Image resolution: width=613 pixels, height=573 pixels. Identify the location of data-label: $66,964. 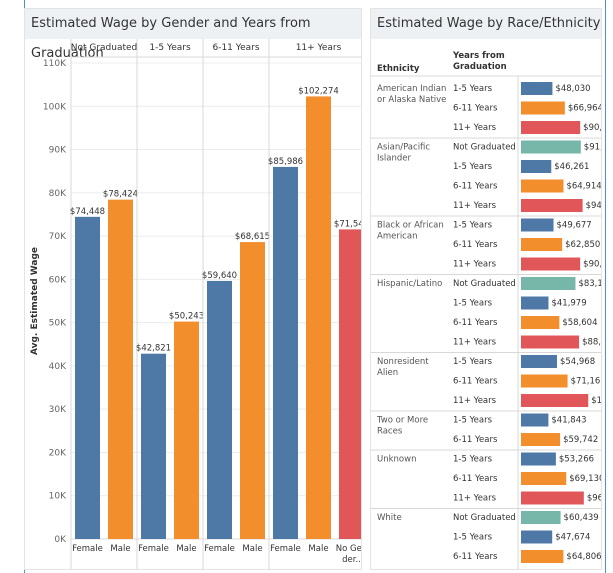
(584, 109).